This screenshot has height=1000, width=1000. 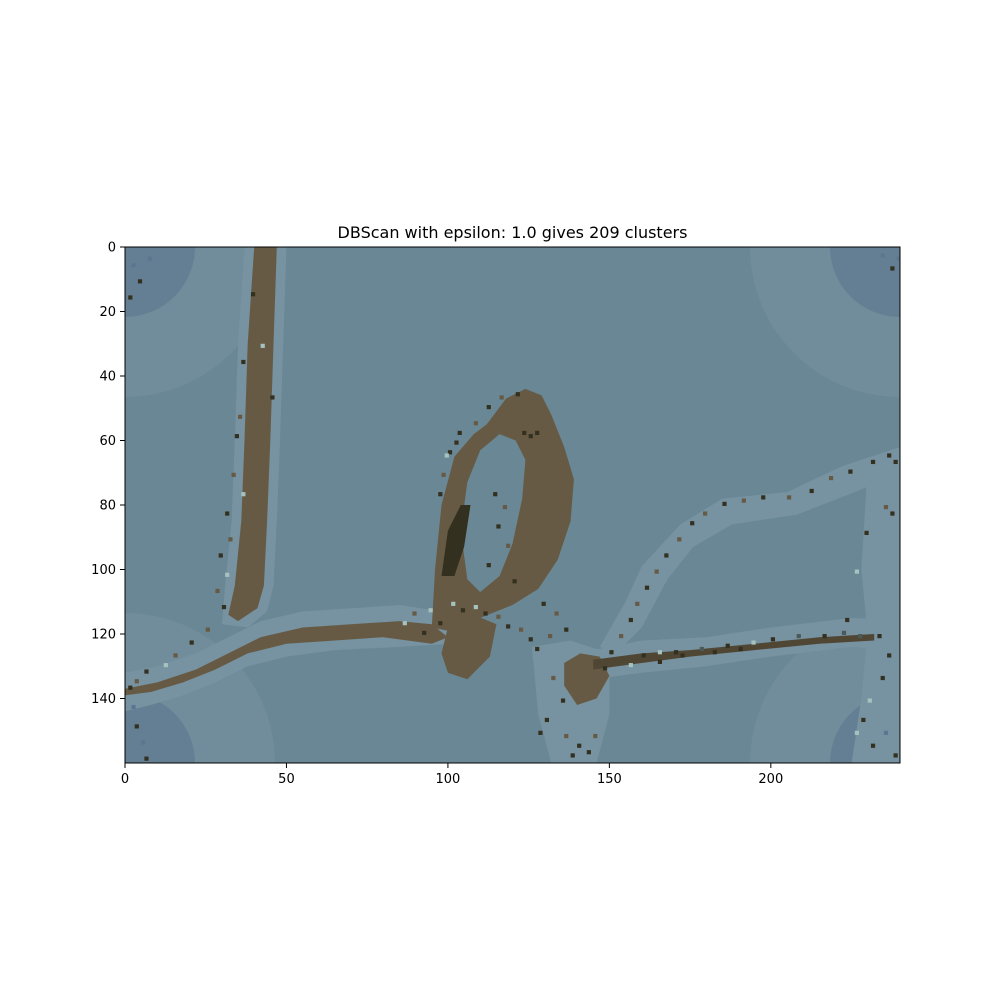 I want to click on y-tick-label: 100, so click(x=103, y=570).